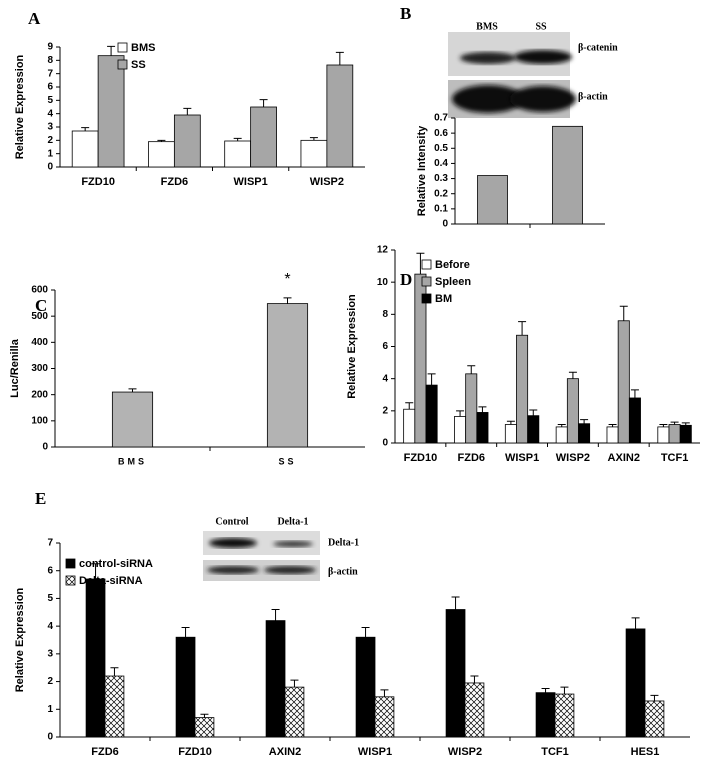 Image resolution: width=716 pixels, height=761 pixels. Describe the element at coordinates (593, 96) in the screenshot. I see `band-label: β-actin` at that location.